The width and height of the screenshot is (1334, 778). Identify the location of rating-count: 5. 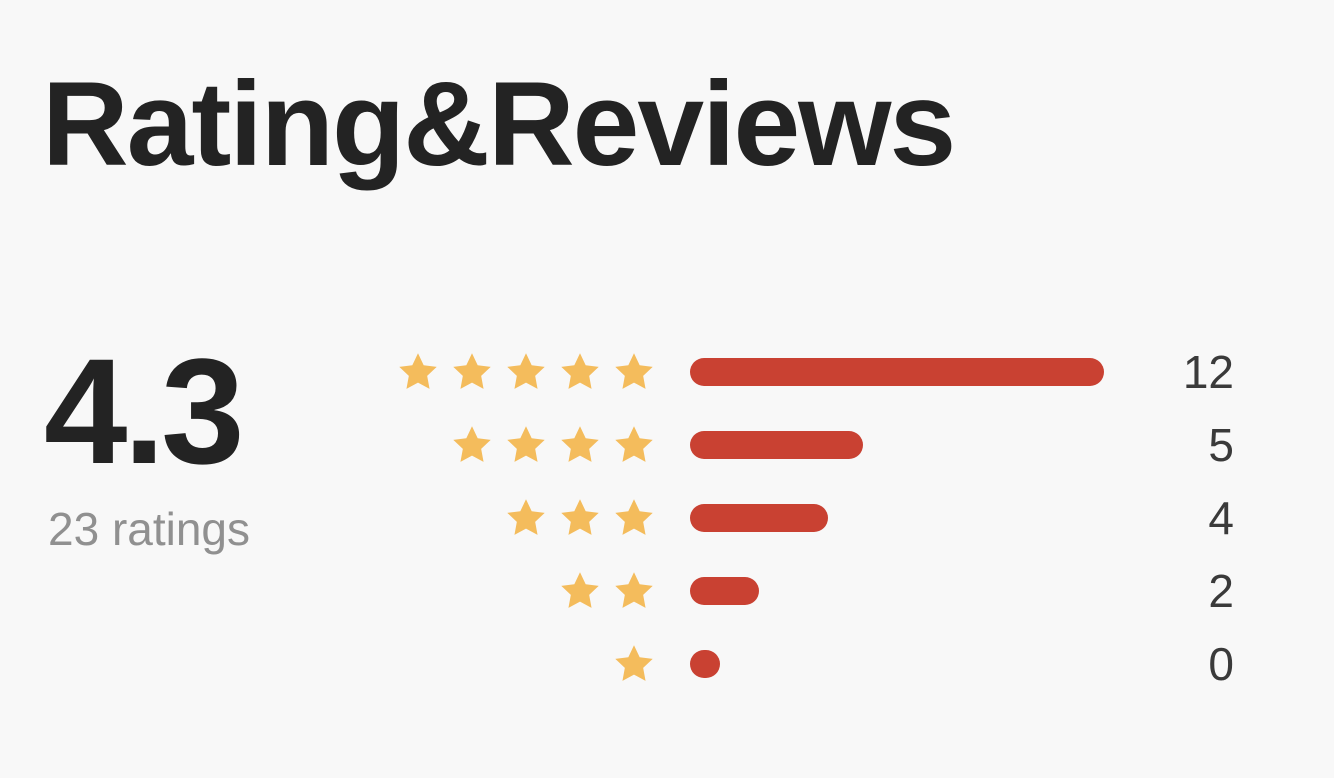
(1221, 445).